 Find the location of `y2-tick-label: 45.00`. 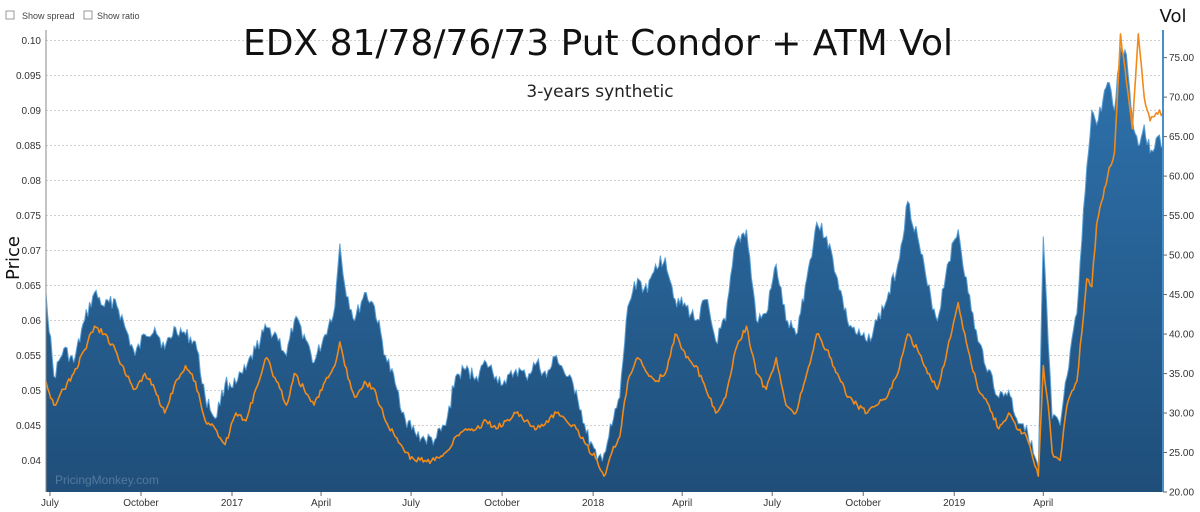

y2-tick-label: 45.00 is located at coordinates (1181, 295).